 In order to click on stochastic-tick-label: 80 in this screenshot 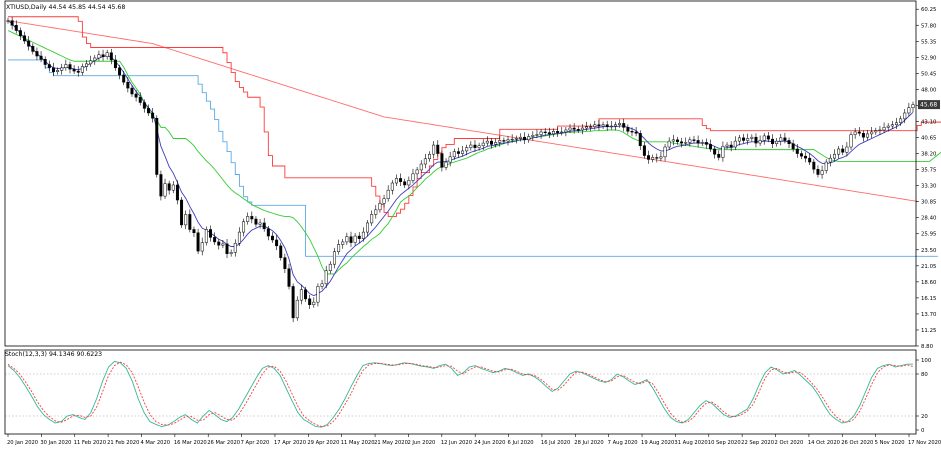, I will do `click(924, 375)`.